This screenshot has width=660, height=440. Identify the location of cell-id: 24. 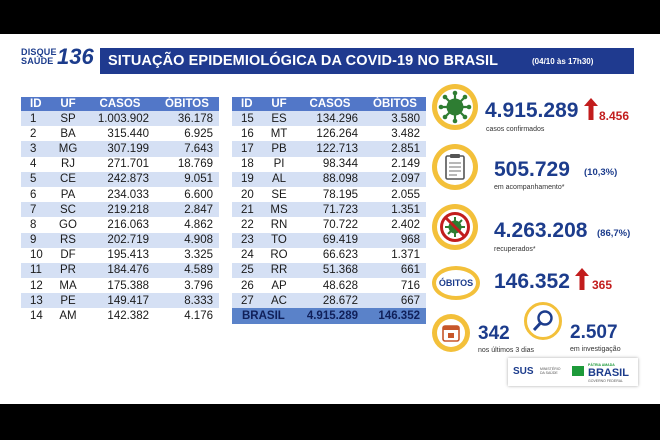
(247, 255).